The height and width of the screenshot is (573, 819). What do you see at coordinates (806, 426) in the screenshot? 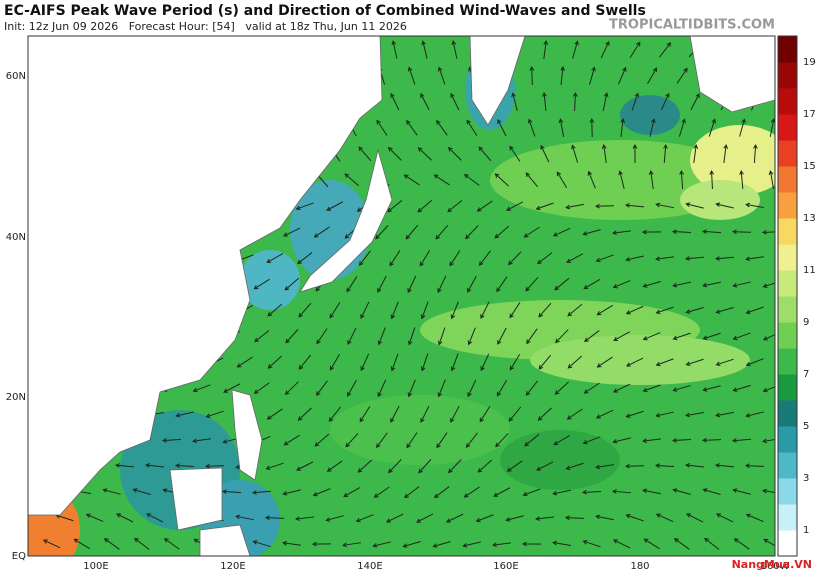
I see `colorbar-label: 5` at bounding box center [806, 426].